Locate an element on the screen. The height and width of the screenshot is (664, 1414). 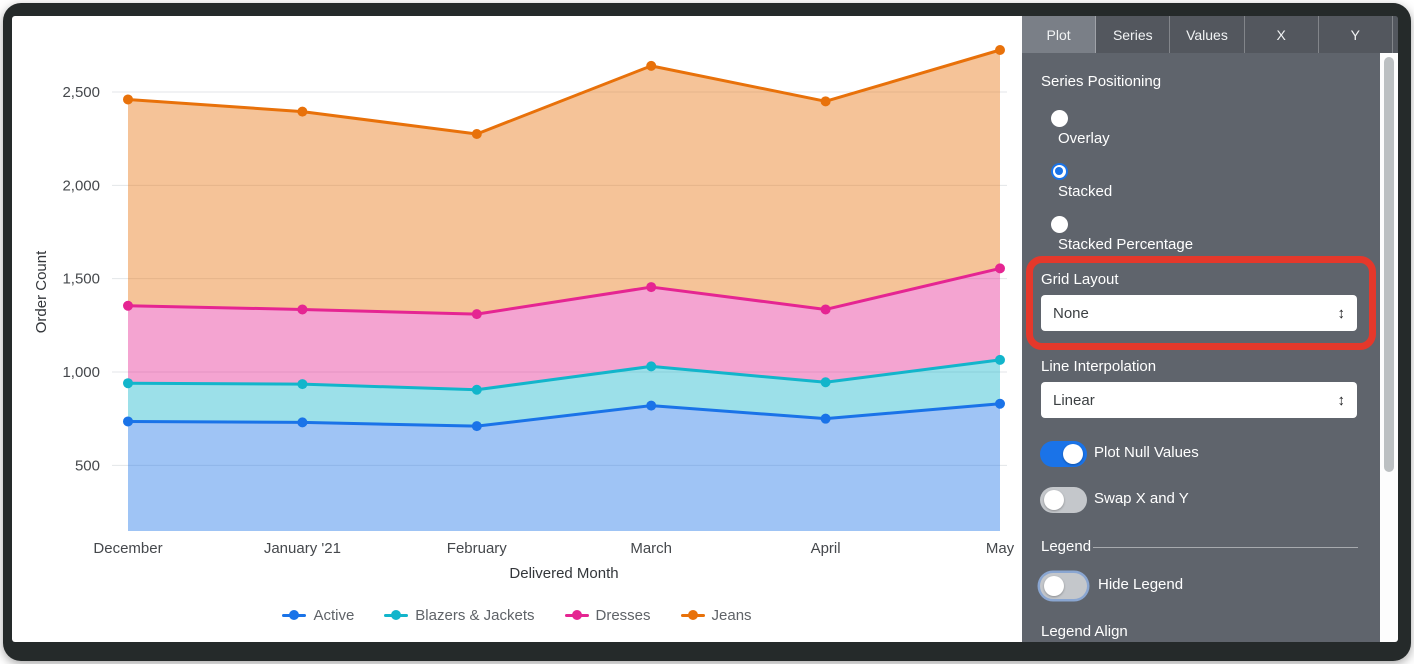
svg-text: Order Count is located at coordinates (41, 291).